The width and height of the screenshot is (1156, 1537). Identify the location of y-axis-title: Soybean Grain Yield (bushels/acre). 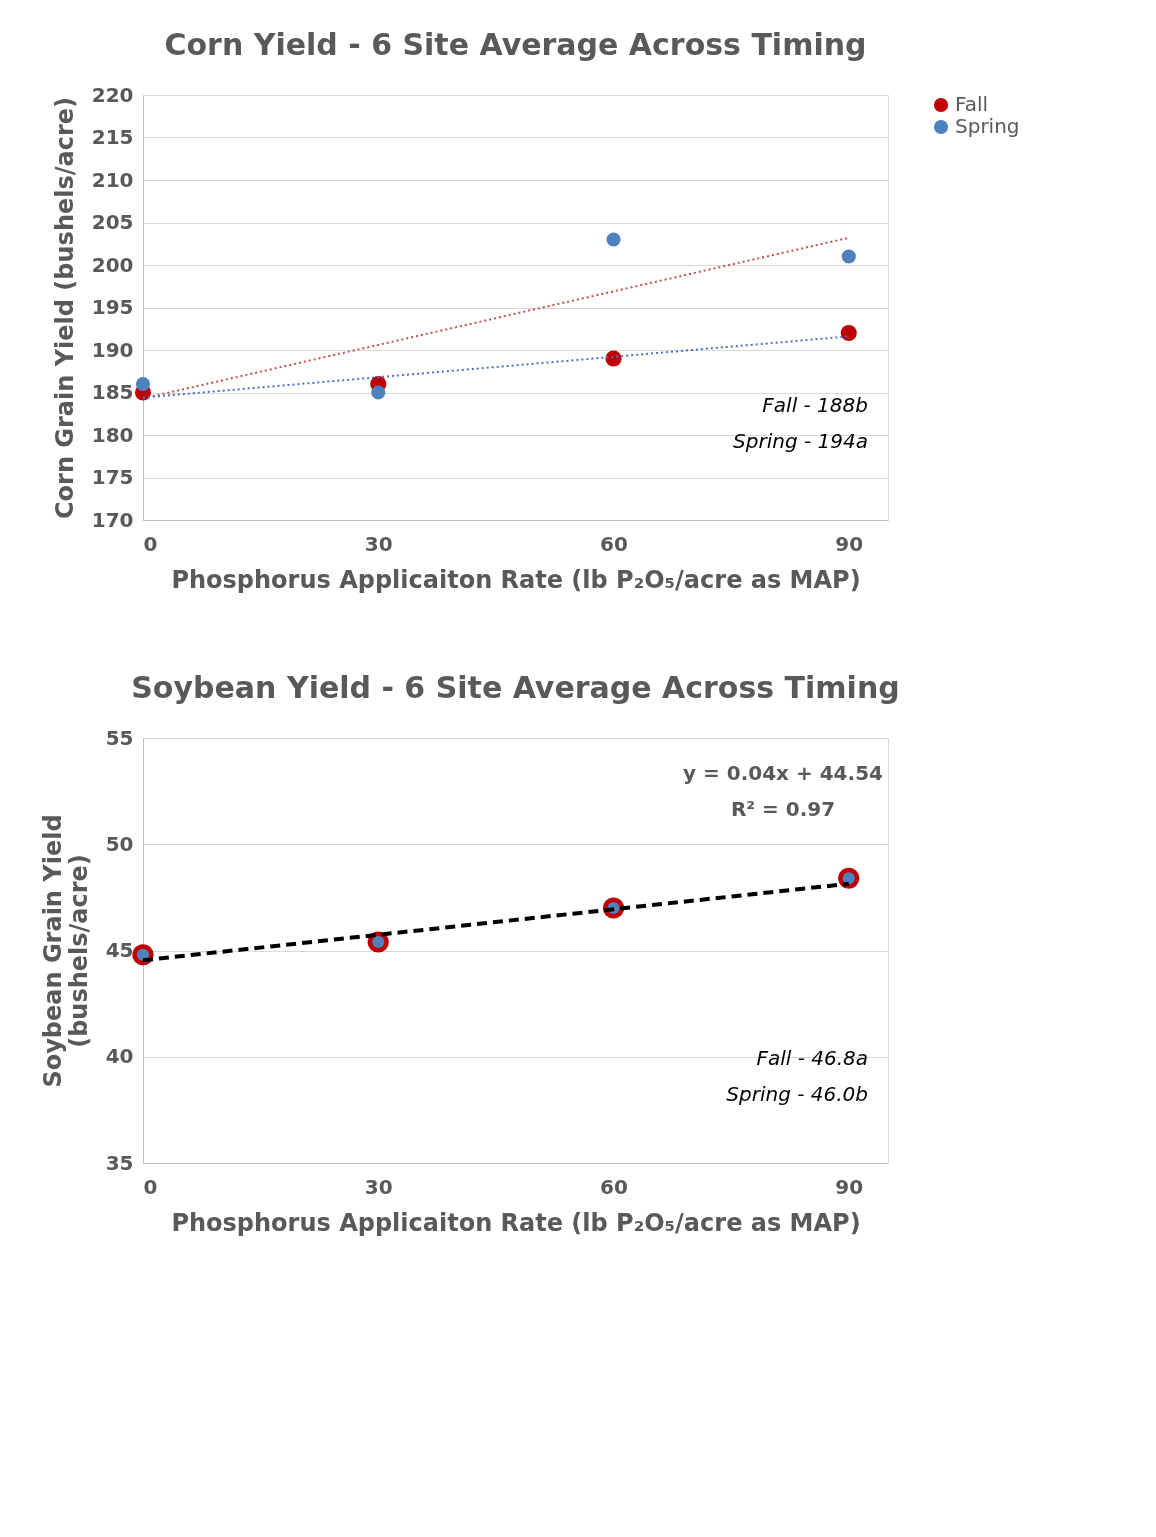
(65, 951).